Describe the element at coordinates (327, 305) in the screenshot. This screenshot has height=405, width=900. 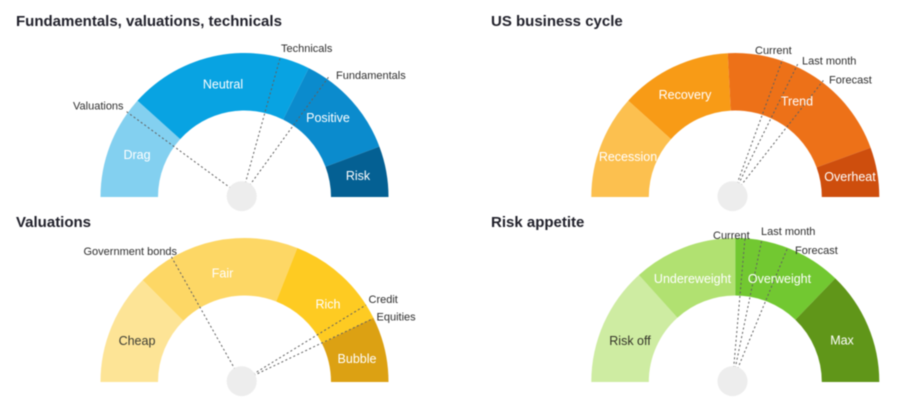
I see `svg-text: Rich` at that location.